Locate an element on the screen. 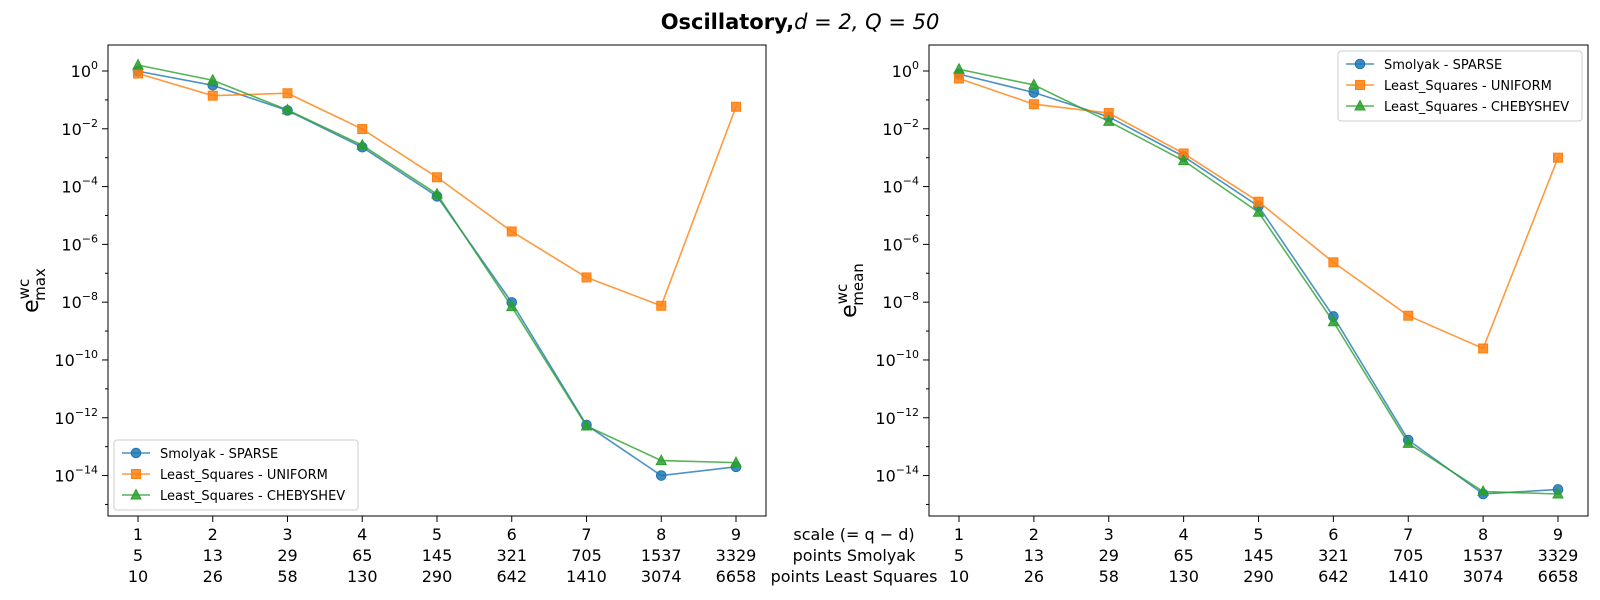 This screenshot has height=600, width=1600. y-tick-label-exponent: −4 is located at coordinates (911, 181).